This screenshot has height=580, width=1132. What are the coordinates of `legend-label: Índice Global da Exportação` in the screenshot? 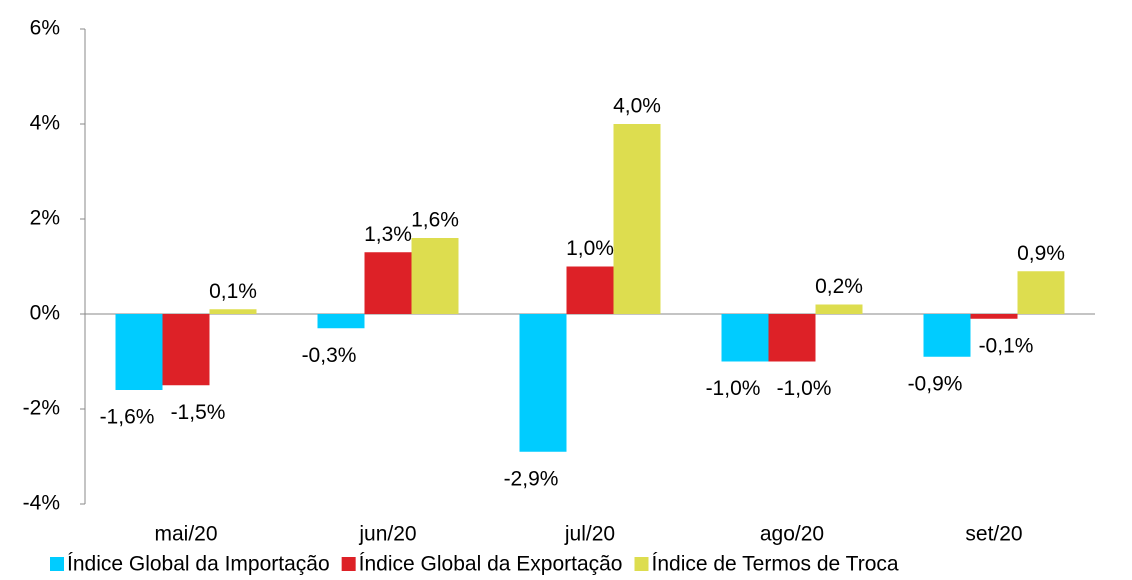 It's located at (491, 564).